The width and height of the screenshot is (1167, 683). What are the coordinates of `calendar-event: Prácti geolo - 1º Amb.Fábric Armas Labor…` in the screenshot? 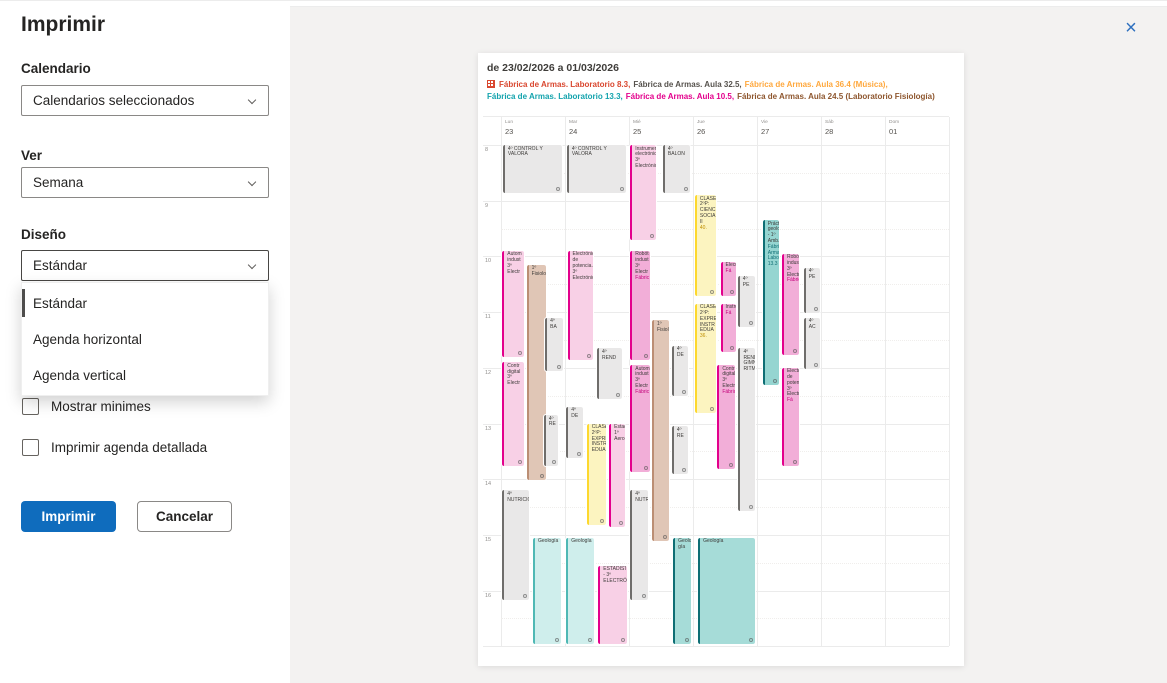 It's located at (771, 303).